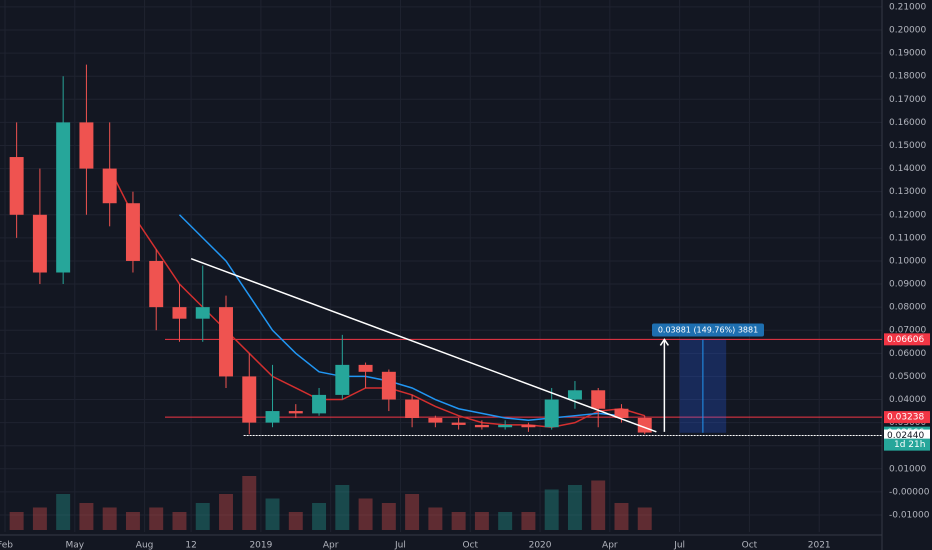 The width and height of the screenshot is (932, 550). What do you see at coordinates (907, 400) in the screenshot?
I see `y-tick-label: 0.04000` at bounding box center [907, 400].